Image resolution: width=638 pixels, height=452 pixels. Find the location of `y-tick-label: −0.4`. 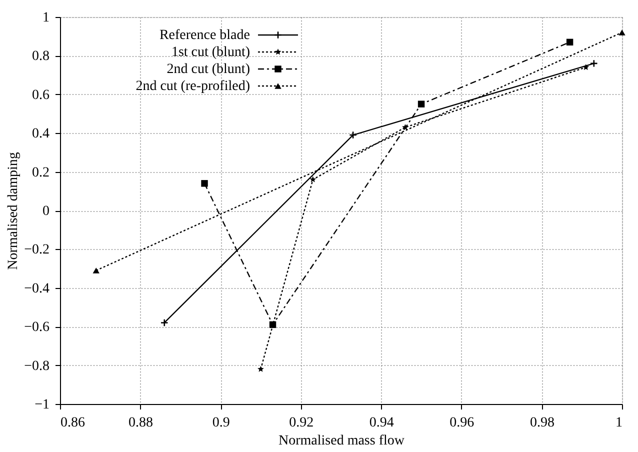

y-tick-label: −0.4 is located at coordinates (37, 288).